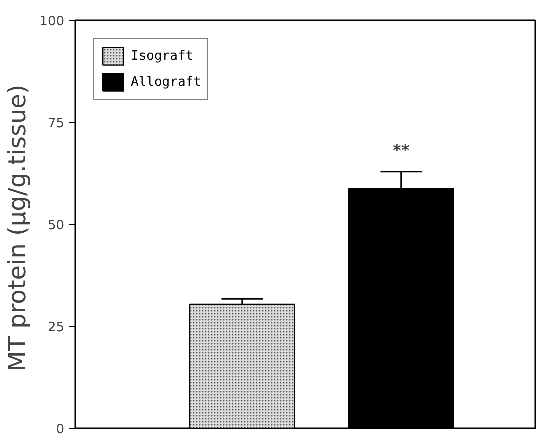 The image size is (536, 434). What do you see at coordinates (56, 124) in the screenshot?
I see `y-tick-label: 75` at bounding box center [56, 124].